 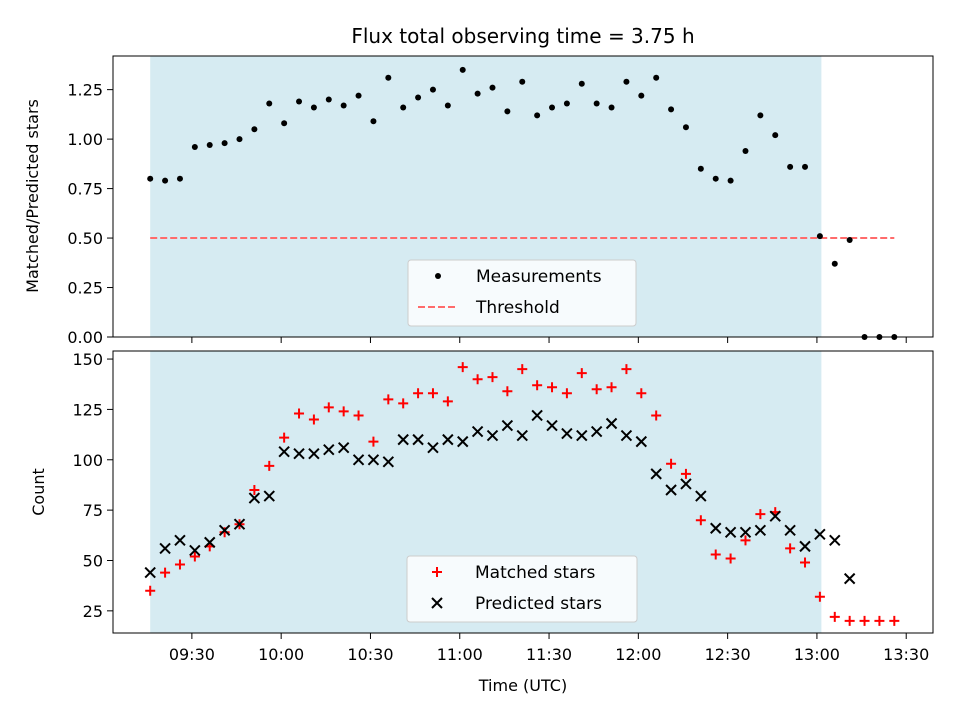 I want to click on x-tick-label: 10:30, so click(x=370, y=654).